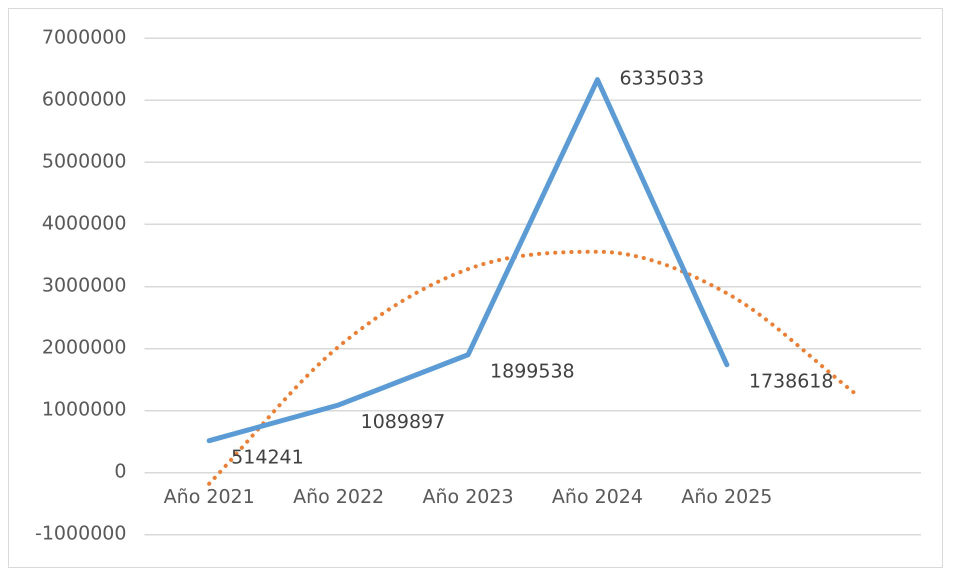 Image resolution: width=955 pixels, height=579 pixels. What do you see at coordinates (403, 421) in the screenshot?
I see `data-label: 1089897` at bounding box center [403, 421].